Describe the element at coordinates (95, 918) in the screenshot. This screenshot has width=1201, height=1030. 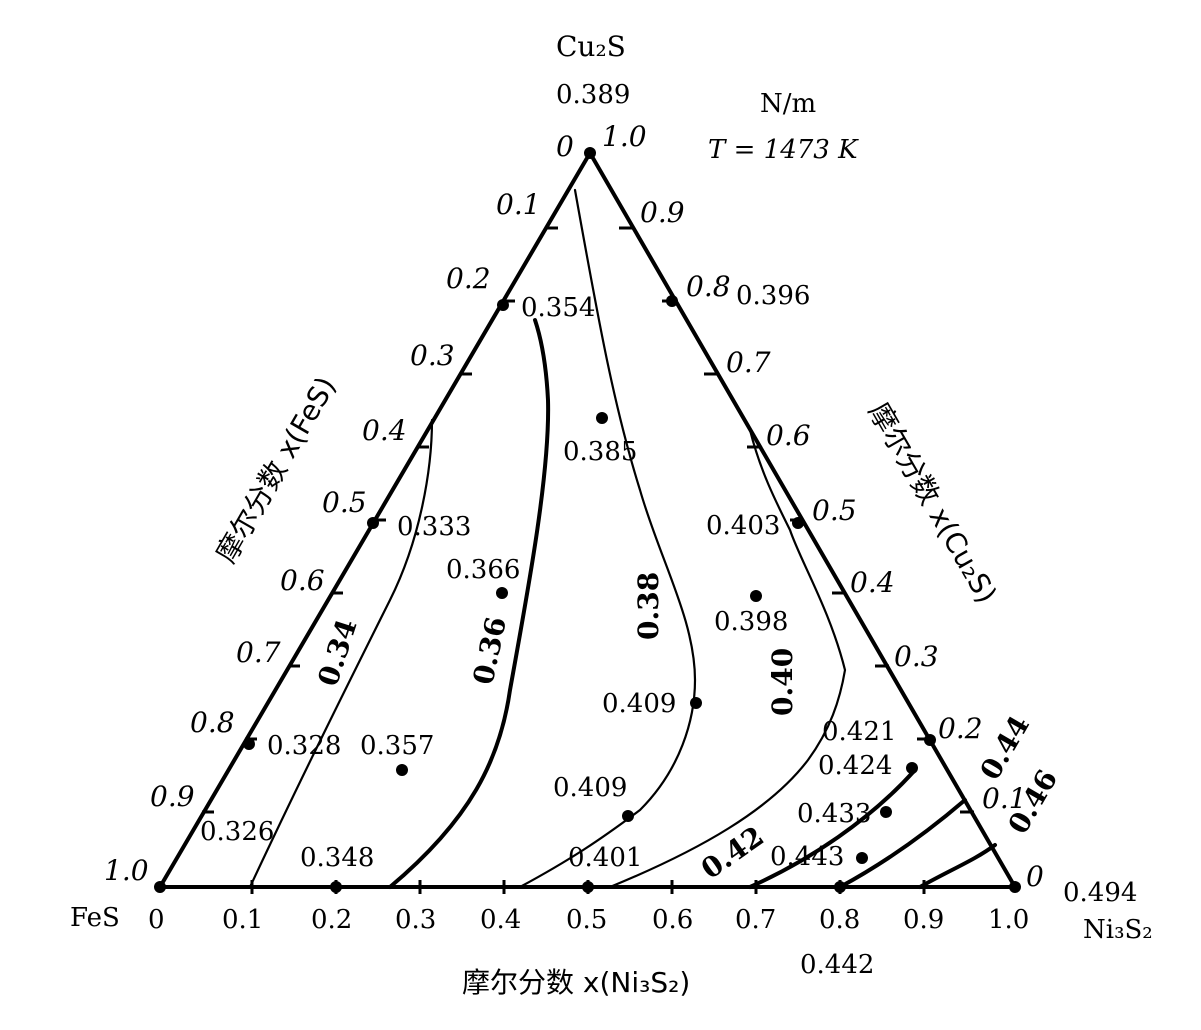
I see `vertex-label-left: FeS` at that location.